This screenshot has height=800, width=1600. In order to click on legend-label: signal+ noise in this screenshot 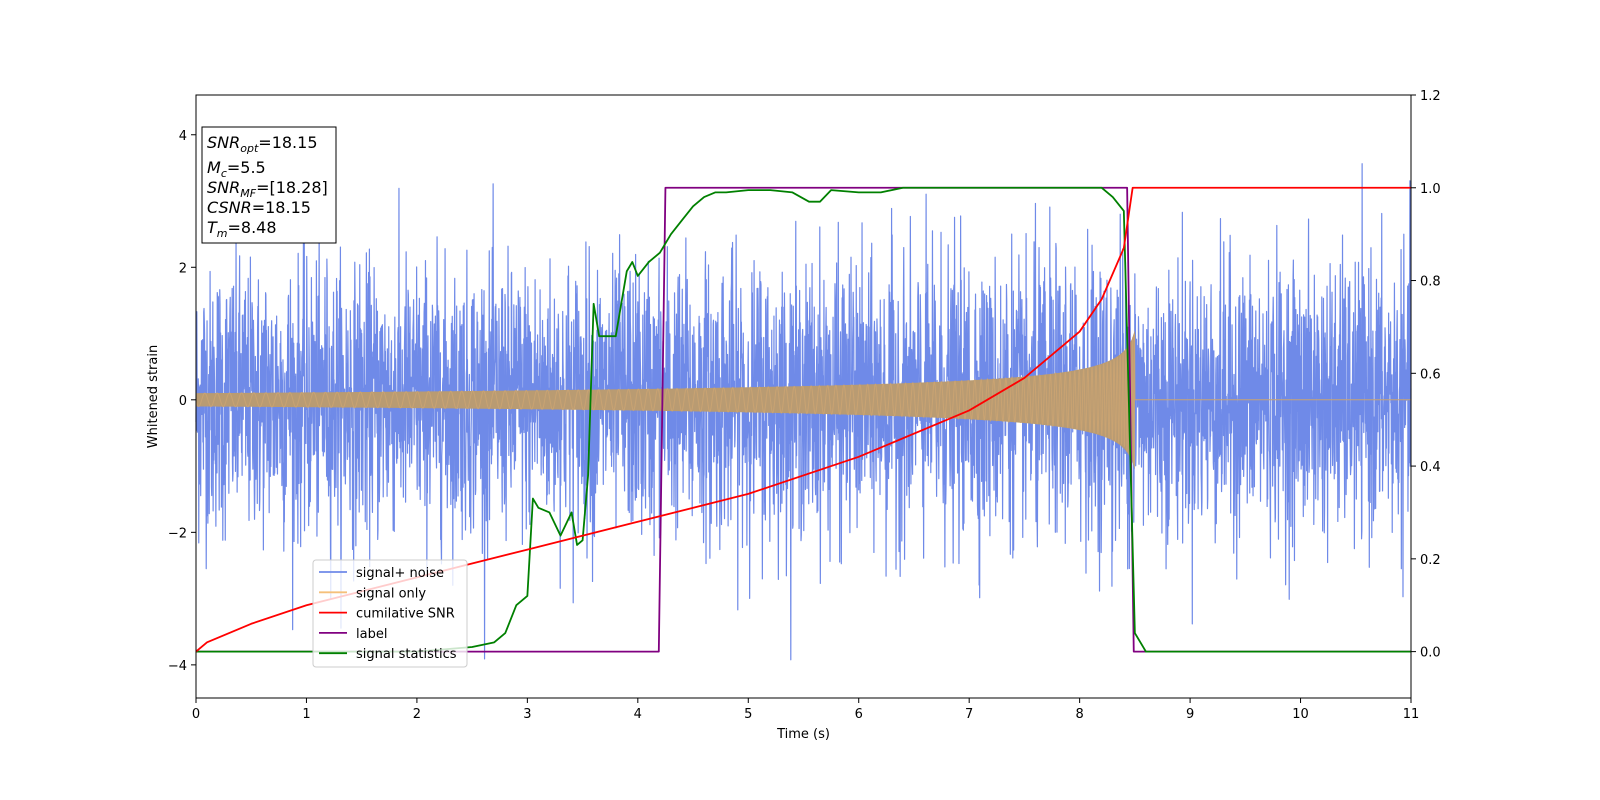, I will do `click(400, 573)`.